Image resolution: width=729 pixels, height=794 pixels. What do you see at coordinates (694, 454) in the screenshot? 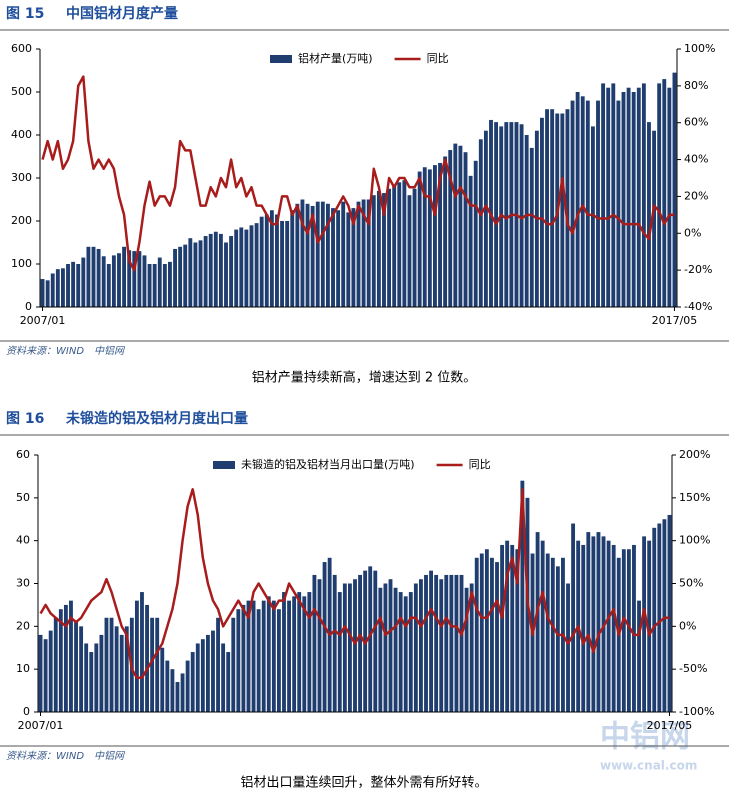
I see `y2-tick-label: 200%` at bounding box center [694, 454].